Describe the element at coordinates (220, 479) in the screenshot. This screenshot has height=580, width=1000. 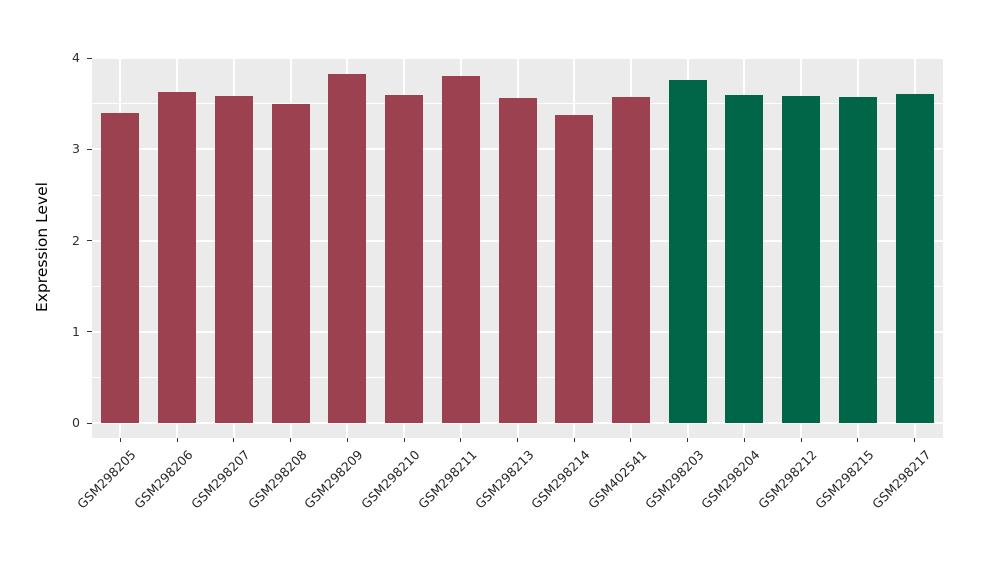
I see `x-tick-label: GSM298207` at that location.